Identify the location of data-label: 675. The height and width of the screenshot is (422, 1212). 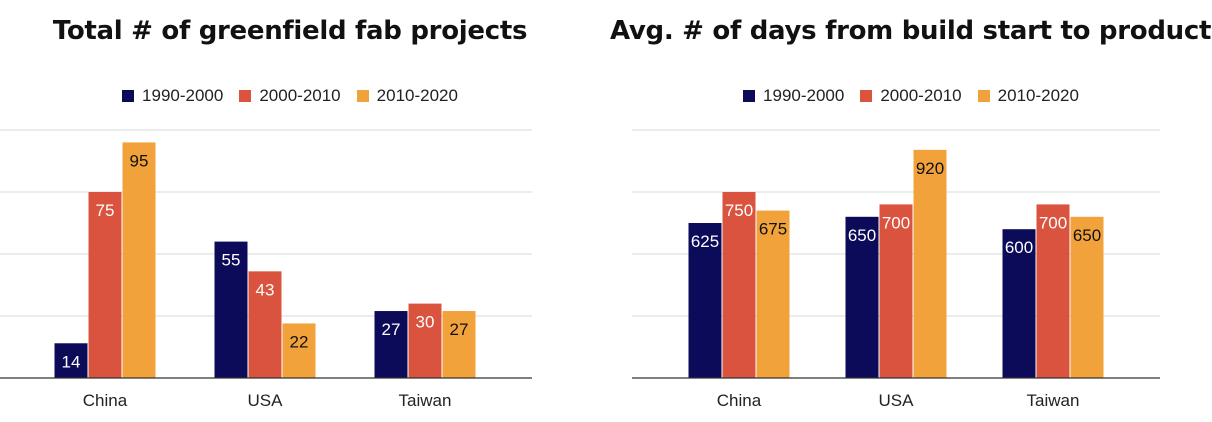
(773, 229).